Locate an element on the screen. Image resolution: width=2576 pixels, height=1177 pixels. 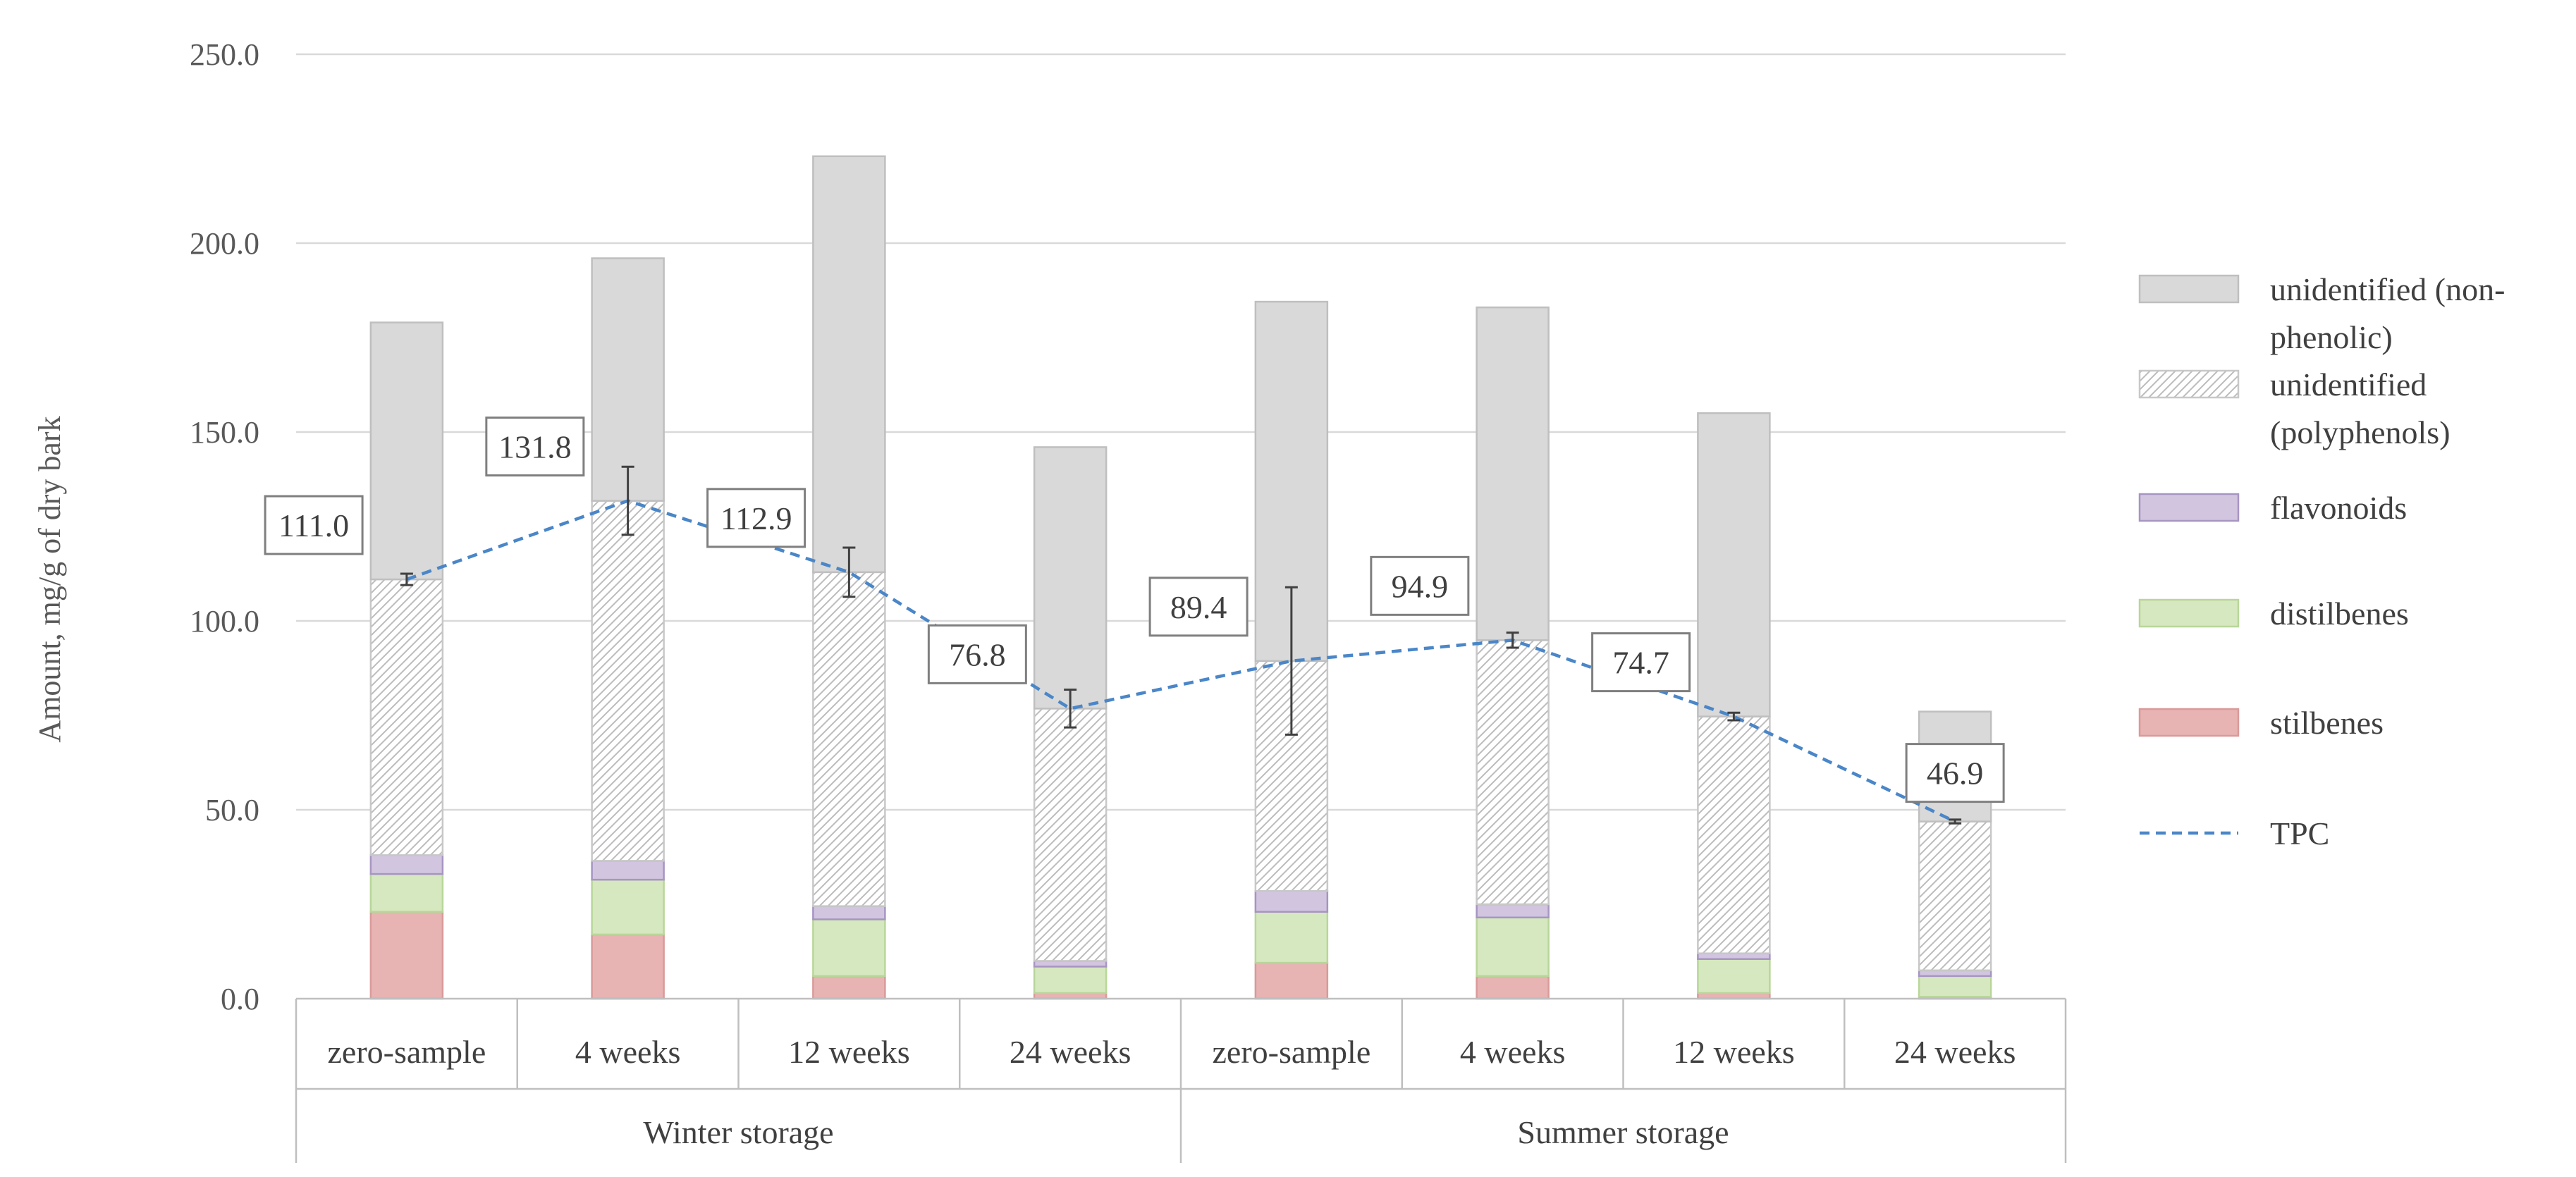
legend-label: stilbenes is located at coordinates (2327, 723).